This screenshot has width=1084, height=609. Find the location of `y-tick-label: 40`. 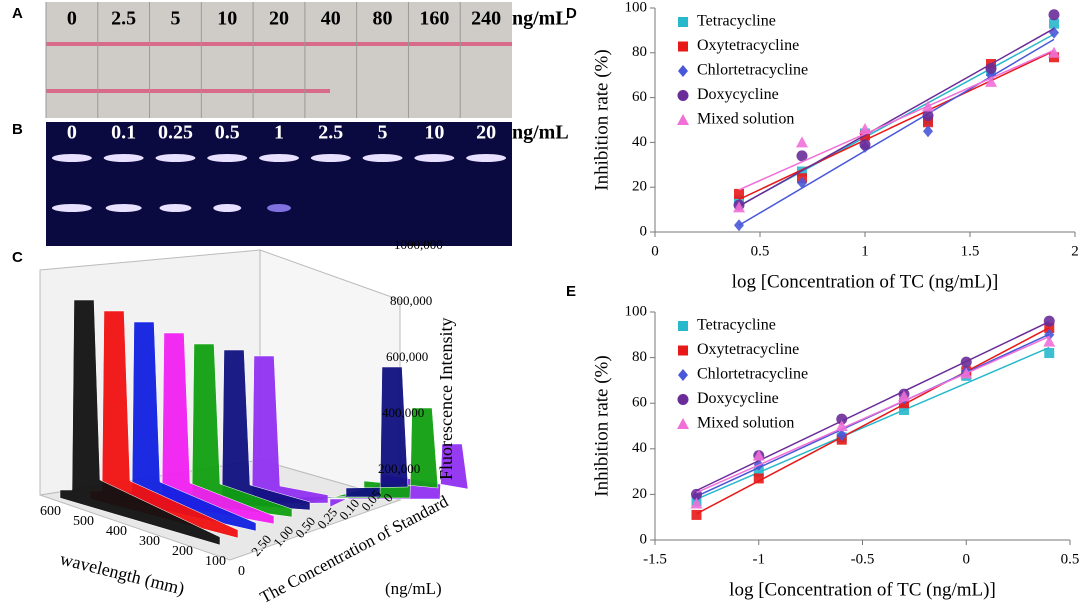

y-tick-label: 40 is located at coordinates (639, 142).